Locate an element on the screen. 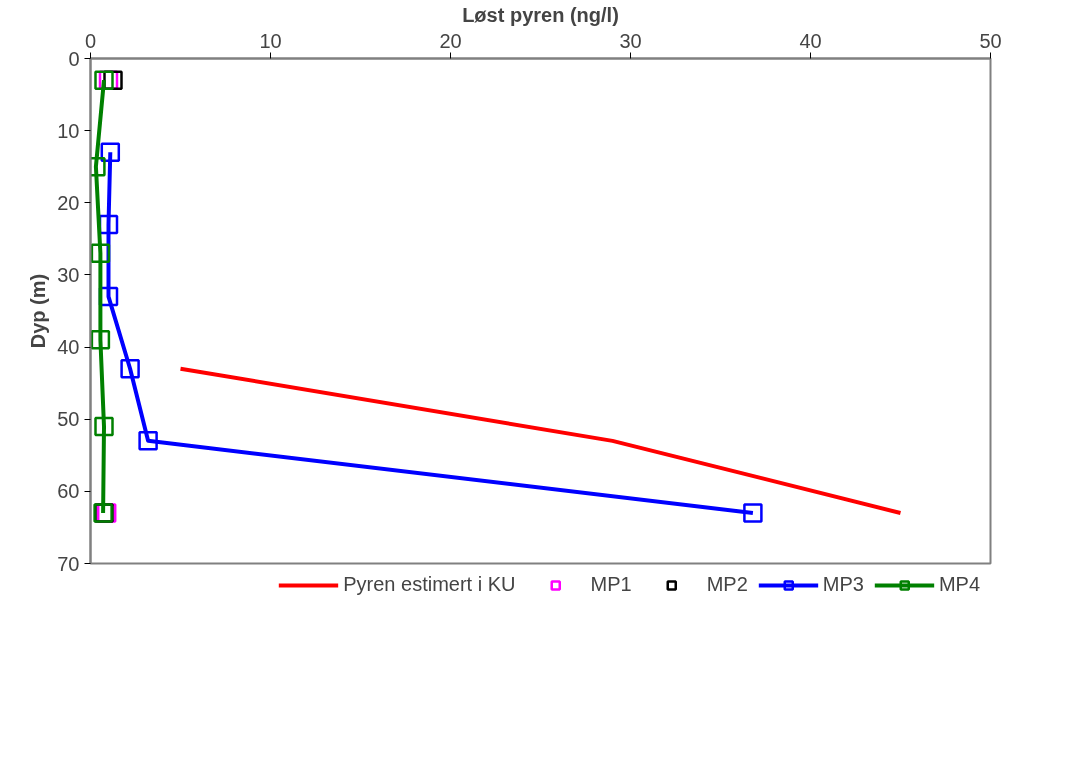  x-tick-label: 30 is located at coordinates (630, 40).